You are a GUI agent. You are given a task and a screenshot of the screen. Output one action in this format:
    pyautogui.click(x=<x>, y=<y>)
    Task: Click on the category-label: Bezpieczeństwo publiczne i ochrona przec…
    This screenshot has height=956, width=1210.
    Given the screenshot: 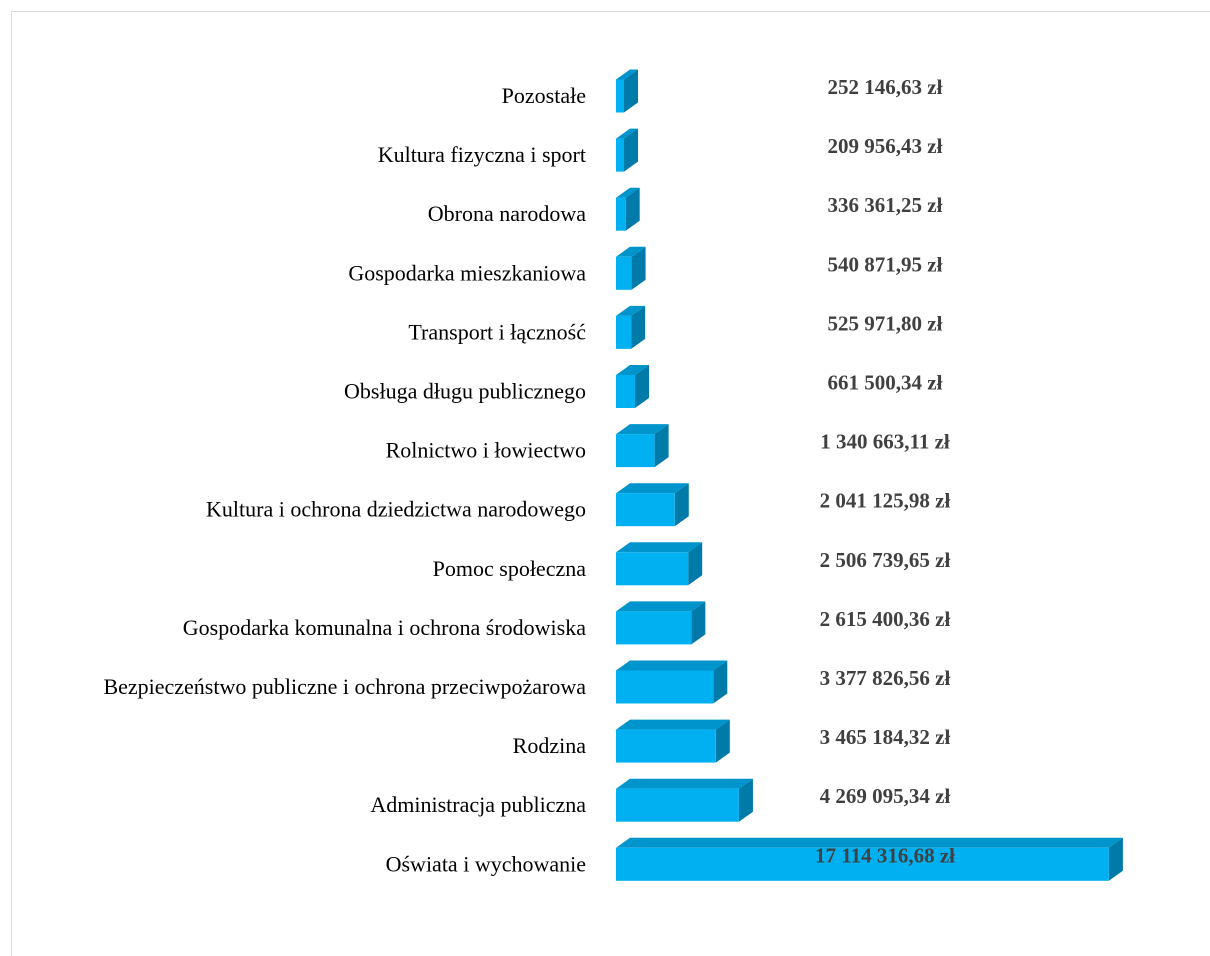 What is the action you would take?
    pyautogui.click(x=344, y=686)
    